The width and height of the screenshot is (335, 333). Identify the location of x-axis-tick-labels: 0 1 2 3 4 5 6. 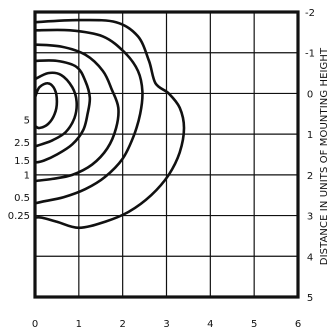
(166, 324).